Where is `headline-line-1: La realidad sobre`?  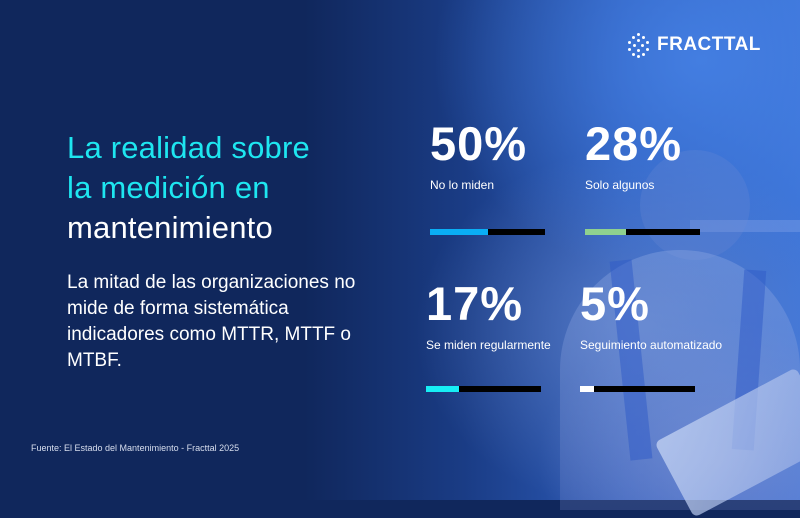
headline-line-1: La realidad sobre is located at coordinates (188, 147).